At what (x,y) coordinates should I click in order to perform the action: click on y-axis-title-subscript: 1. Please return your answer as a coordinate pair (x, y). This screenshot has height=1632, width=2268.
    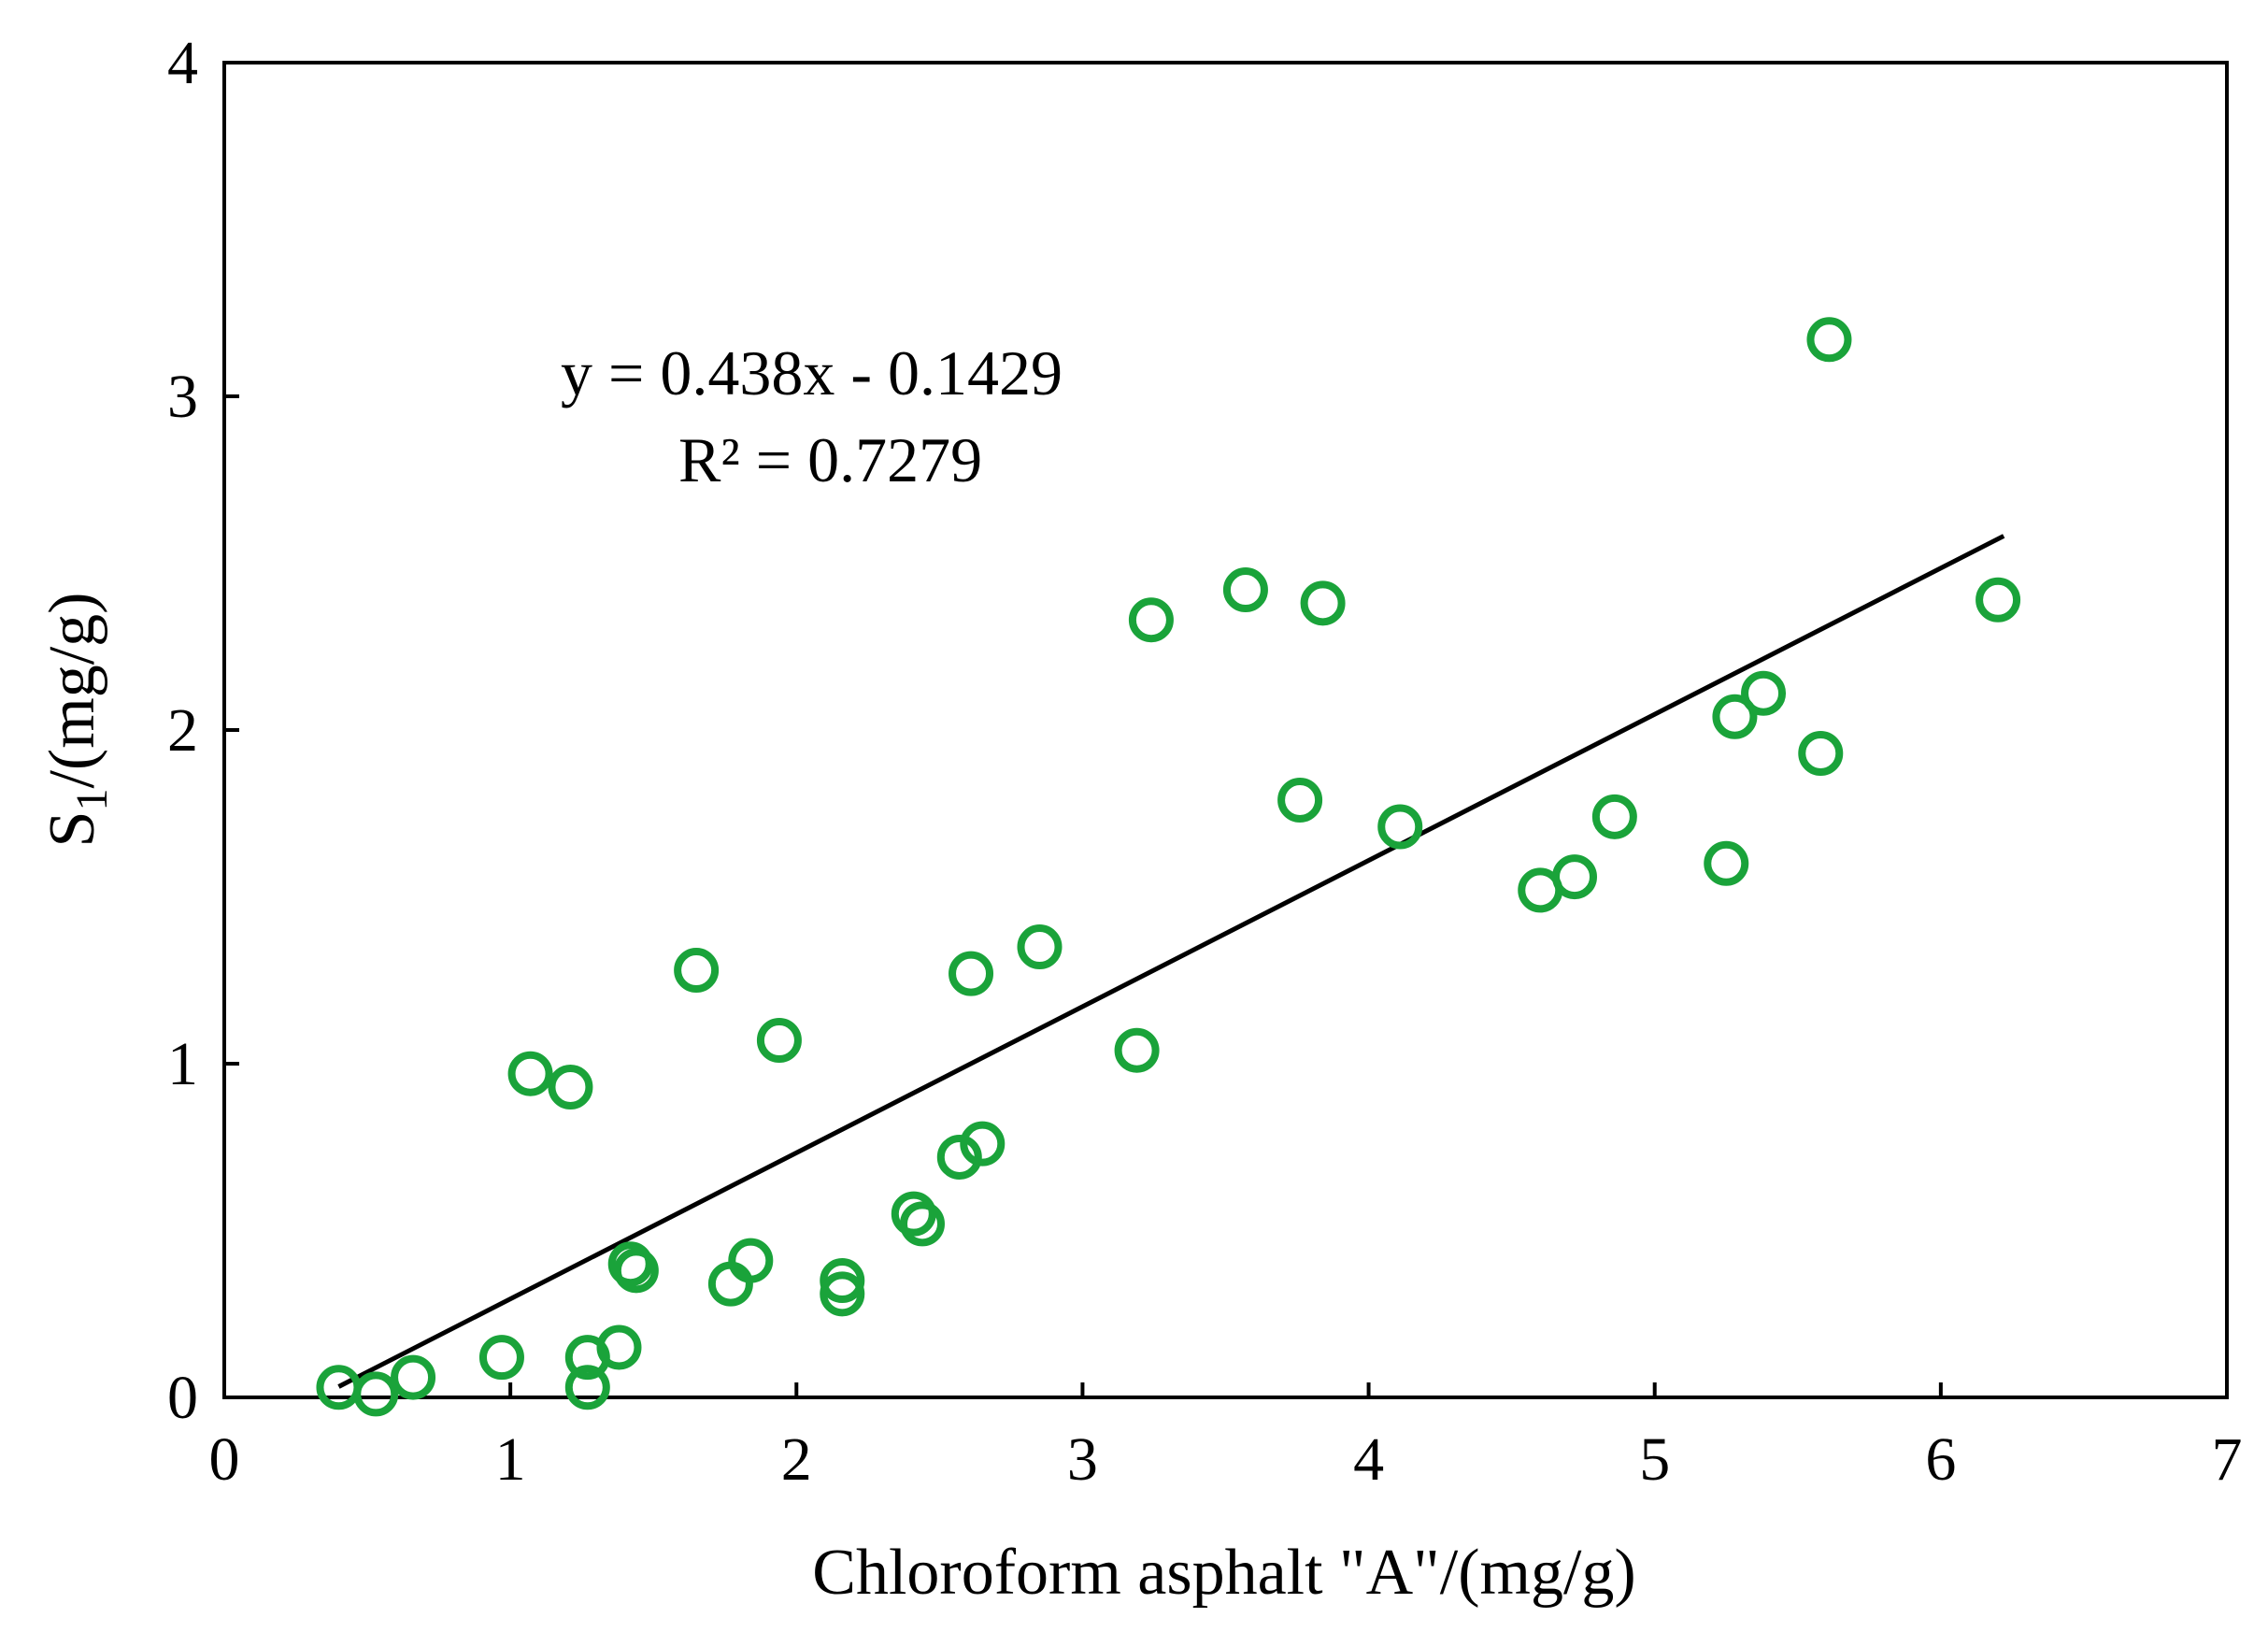
    Looking at the image, I should click on (92, 800).